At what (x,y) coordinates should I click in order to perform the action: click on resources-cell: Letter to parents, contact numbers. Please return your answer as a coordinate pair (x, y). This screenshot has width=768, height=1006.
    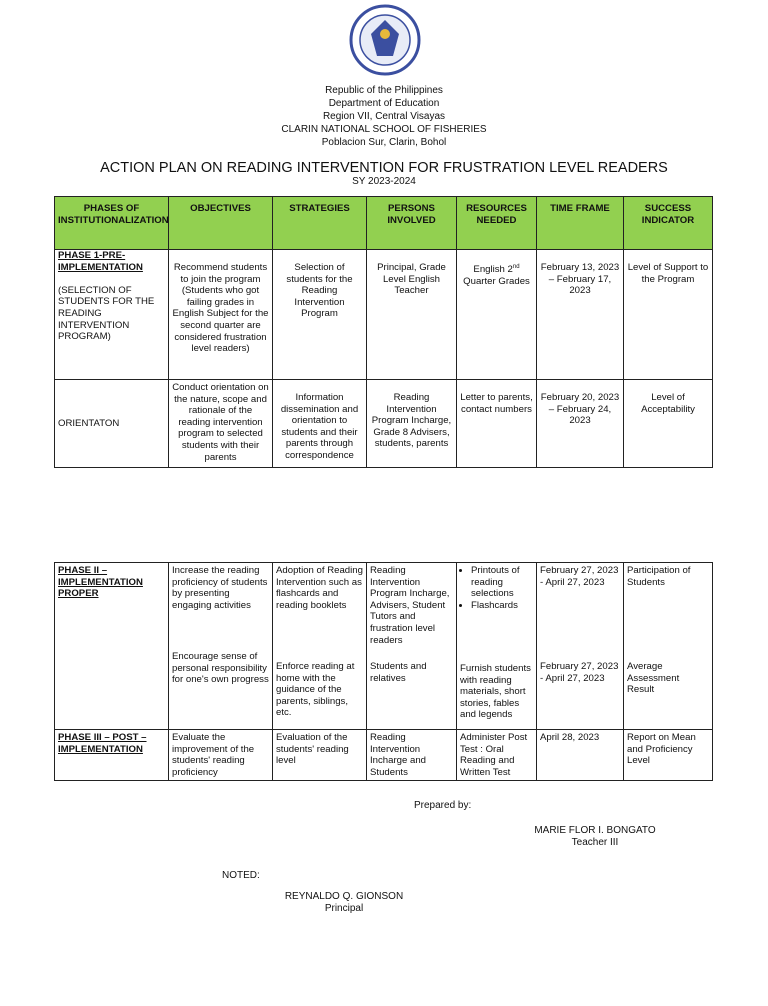
    Looking at the image, I should click on (496, 423).